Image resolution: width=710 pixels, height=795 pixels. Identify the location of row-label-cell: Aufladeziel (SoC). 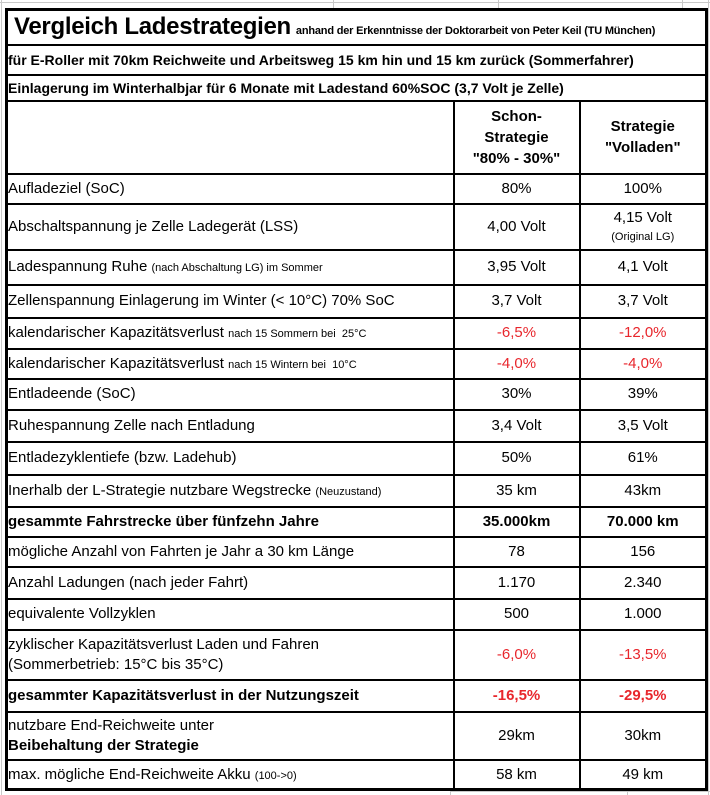
(230, 188).